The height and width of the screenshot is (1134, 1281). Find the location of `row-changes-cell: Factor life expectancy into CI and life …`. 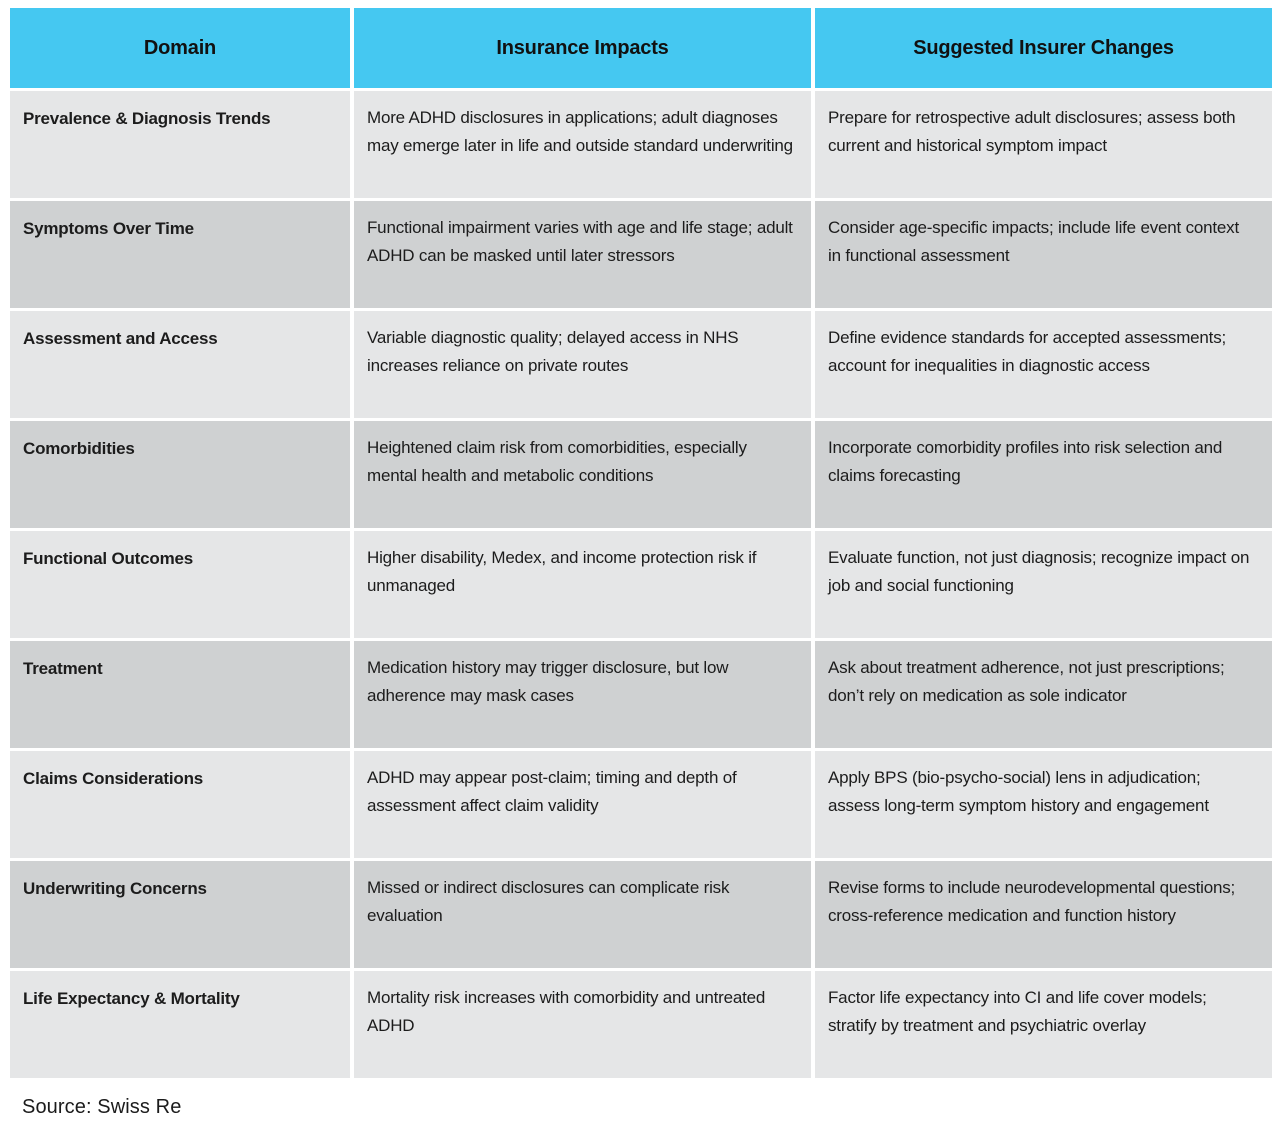

row-changes-cell: Factor life expectancy into CI and life … is located at coordinates (1043, 1024).